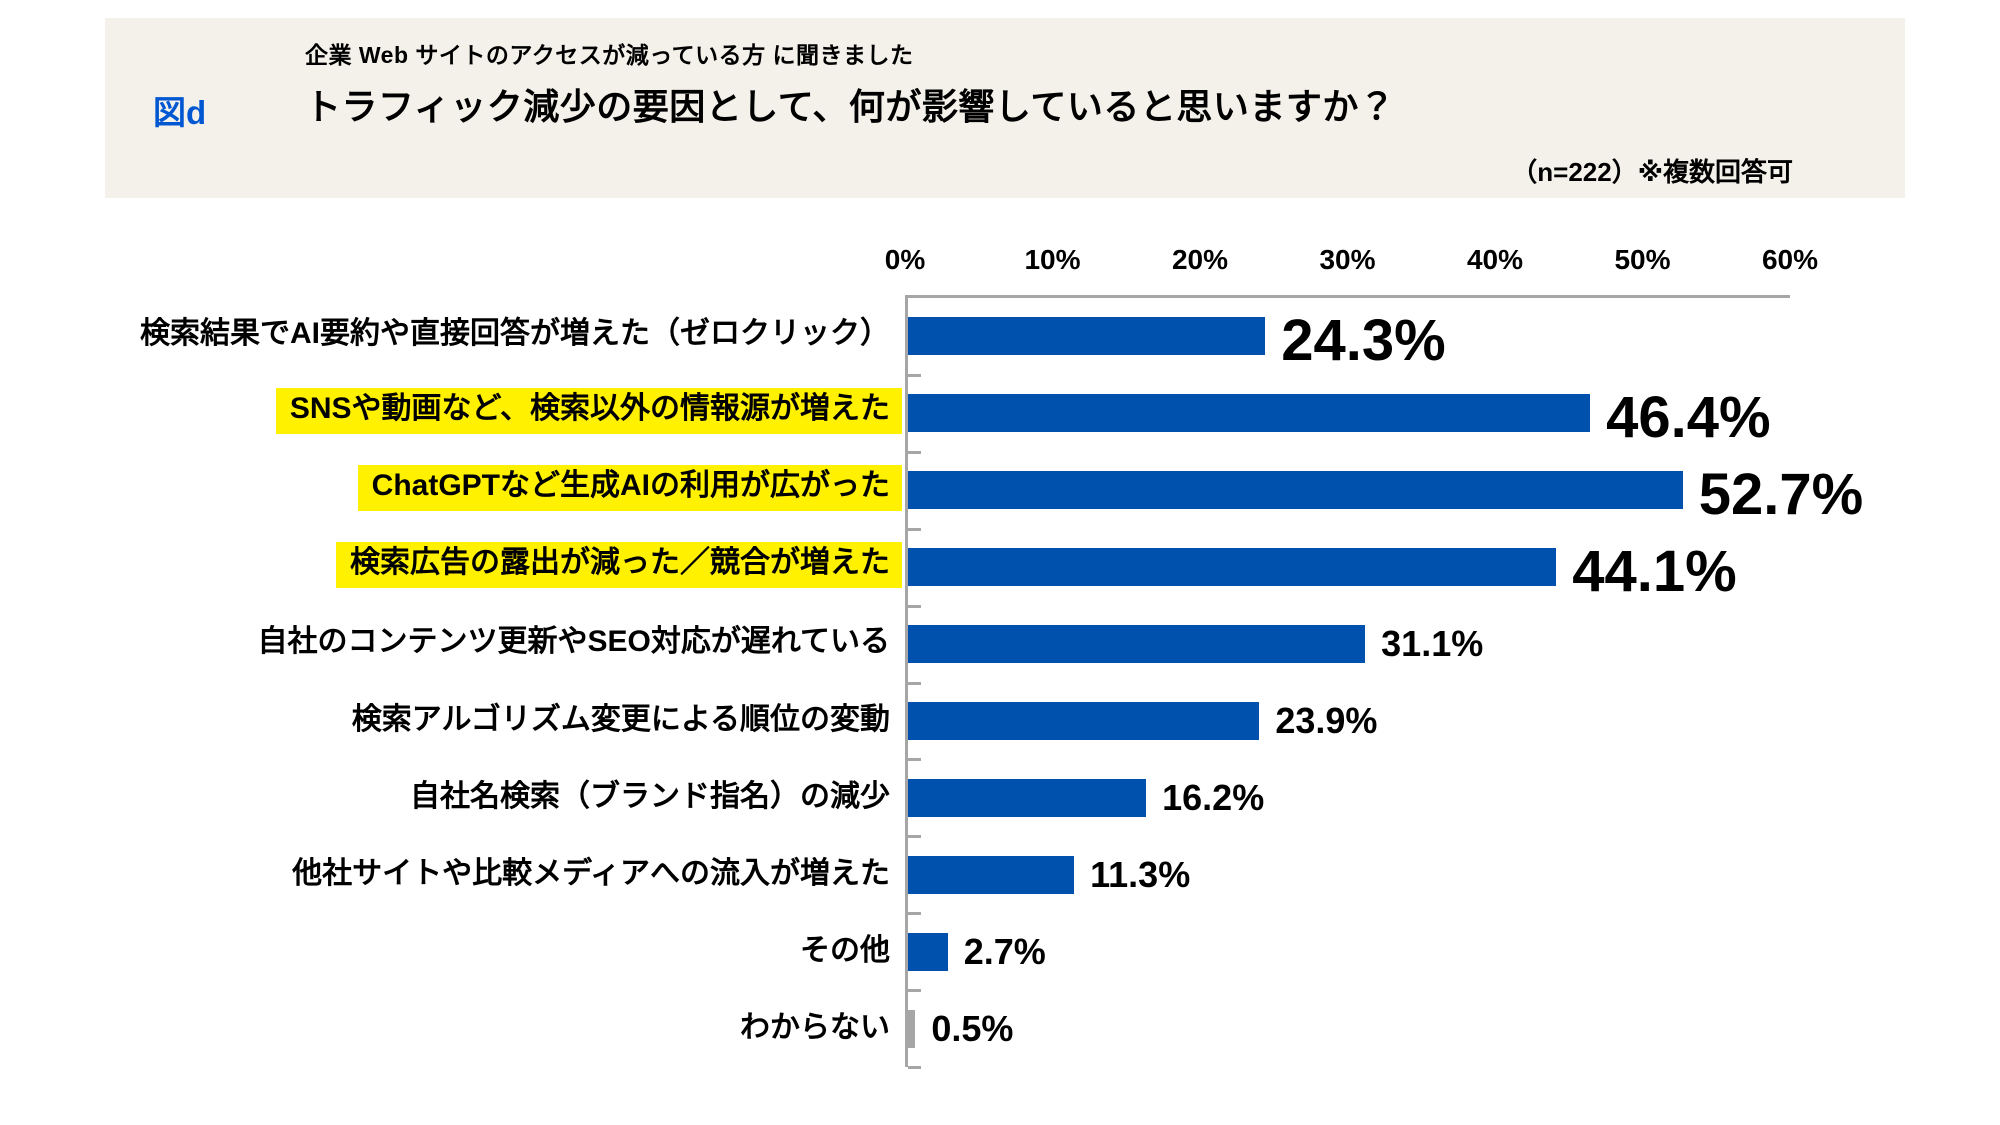 The height and width of the screenshot is (1125, 2000). Describe the element at coordinates (1790, 259) in the screenshot. I see `x-axis-tick-label: 60%` at that location.